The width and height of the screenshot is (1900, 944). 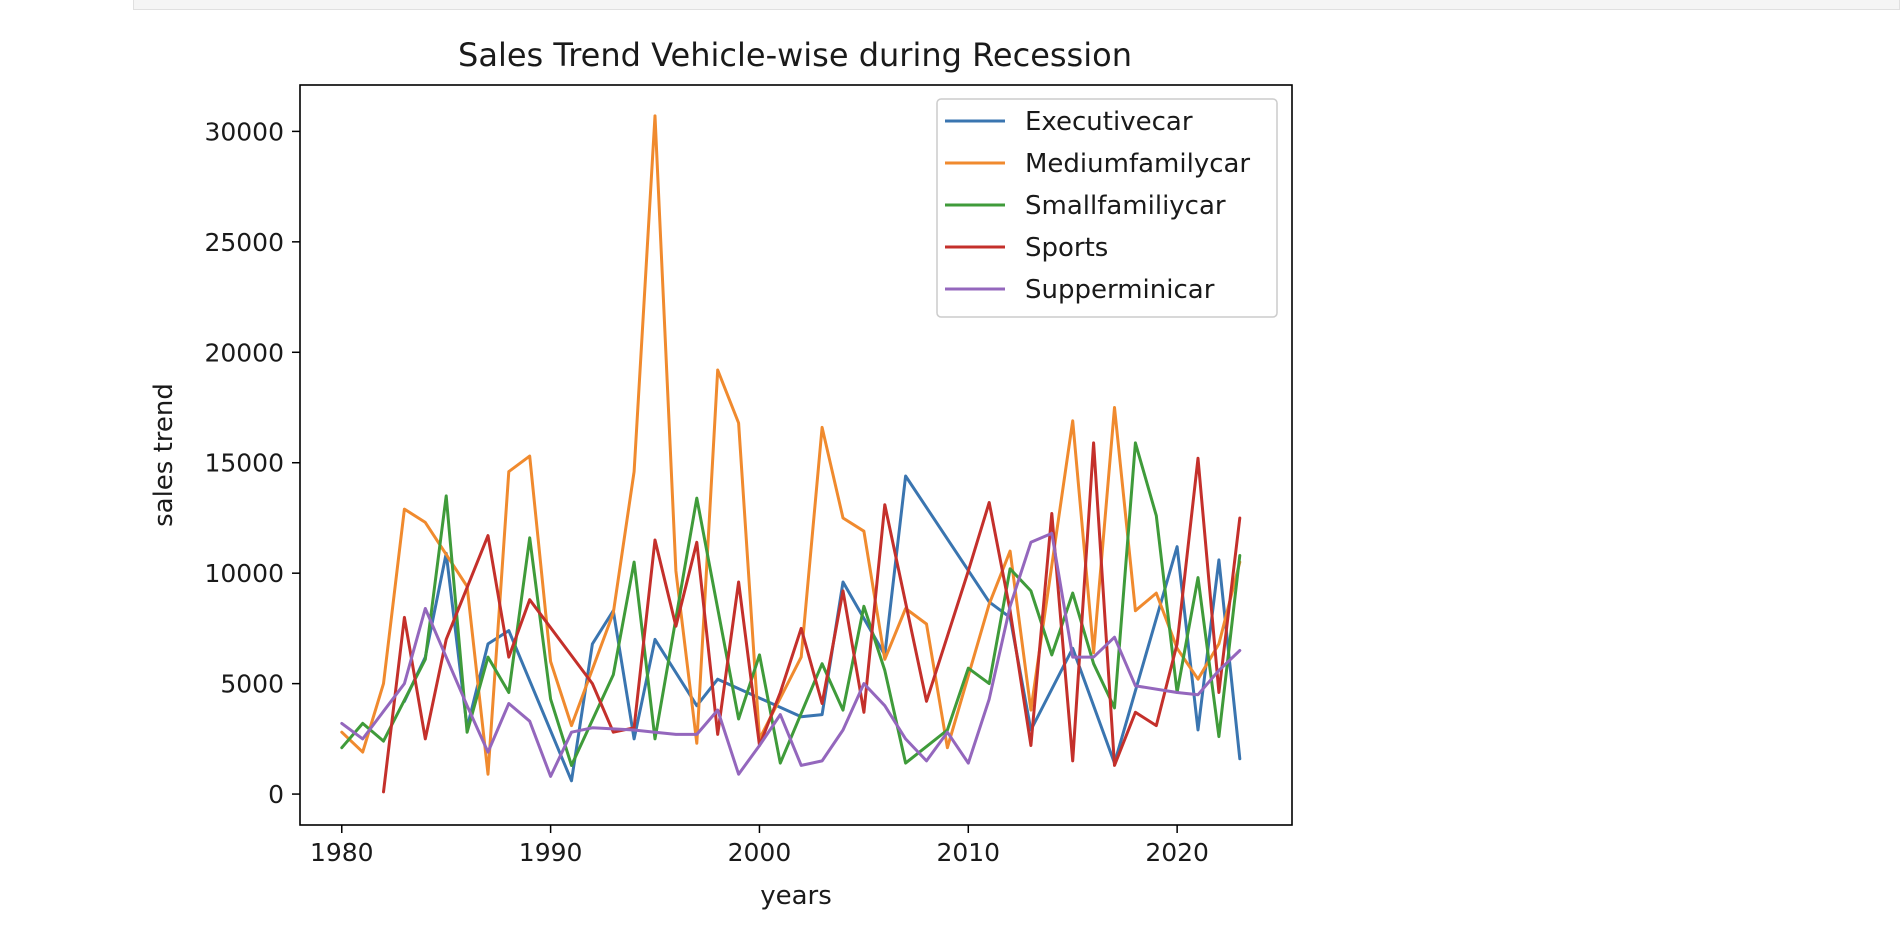 What do you see at coordinates (244, 573) in the screenshot?
I see `y-tick-label-2: 10000` at bounding box center [244, 573].